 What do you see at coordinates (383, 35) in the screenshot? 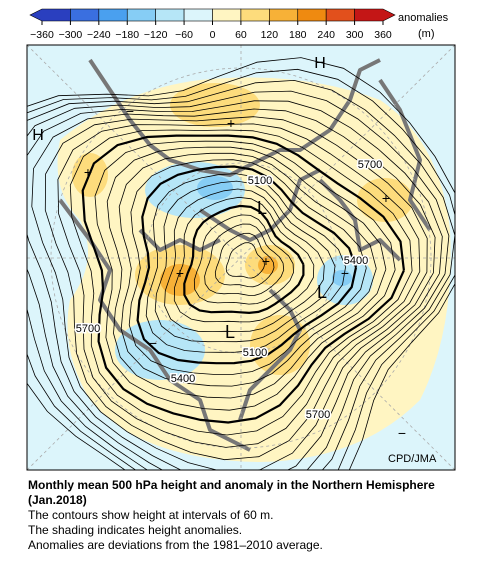
I see `colorbar-tick-label: 360` at bounding box center [383, 35].